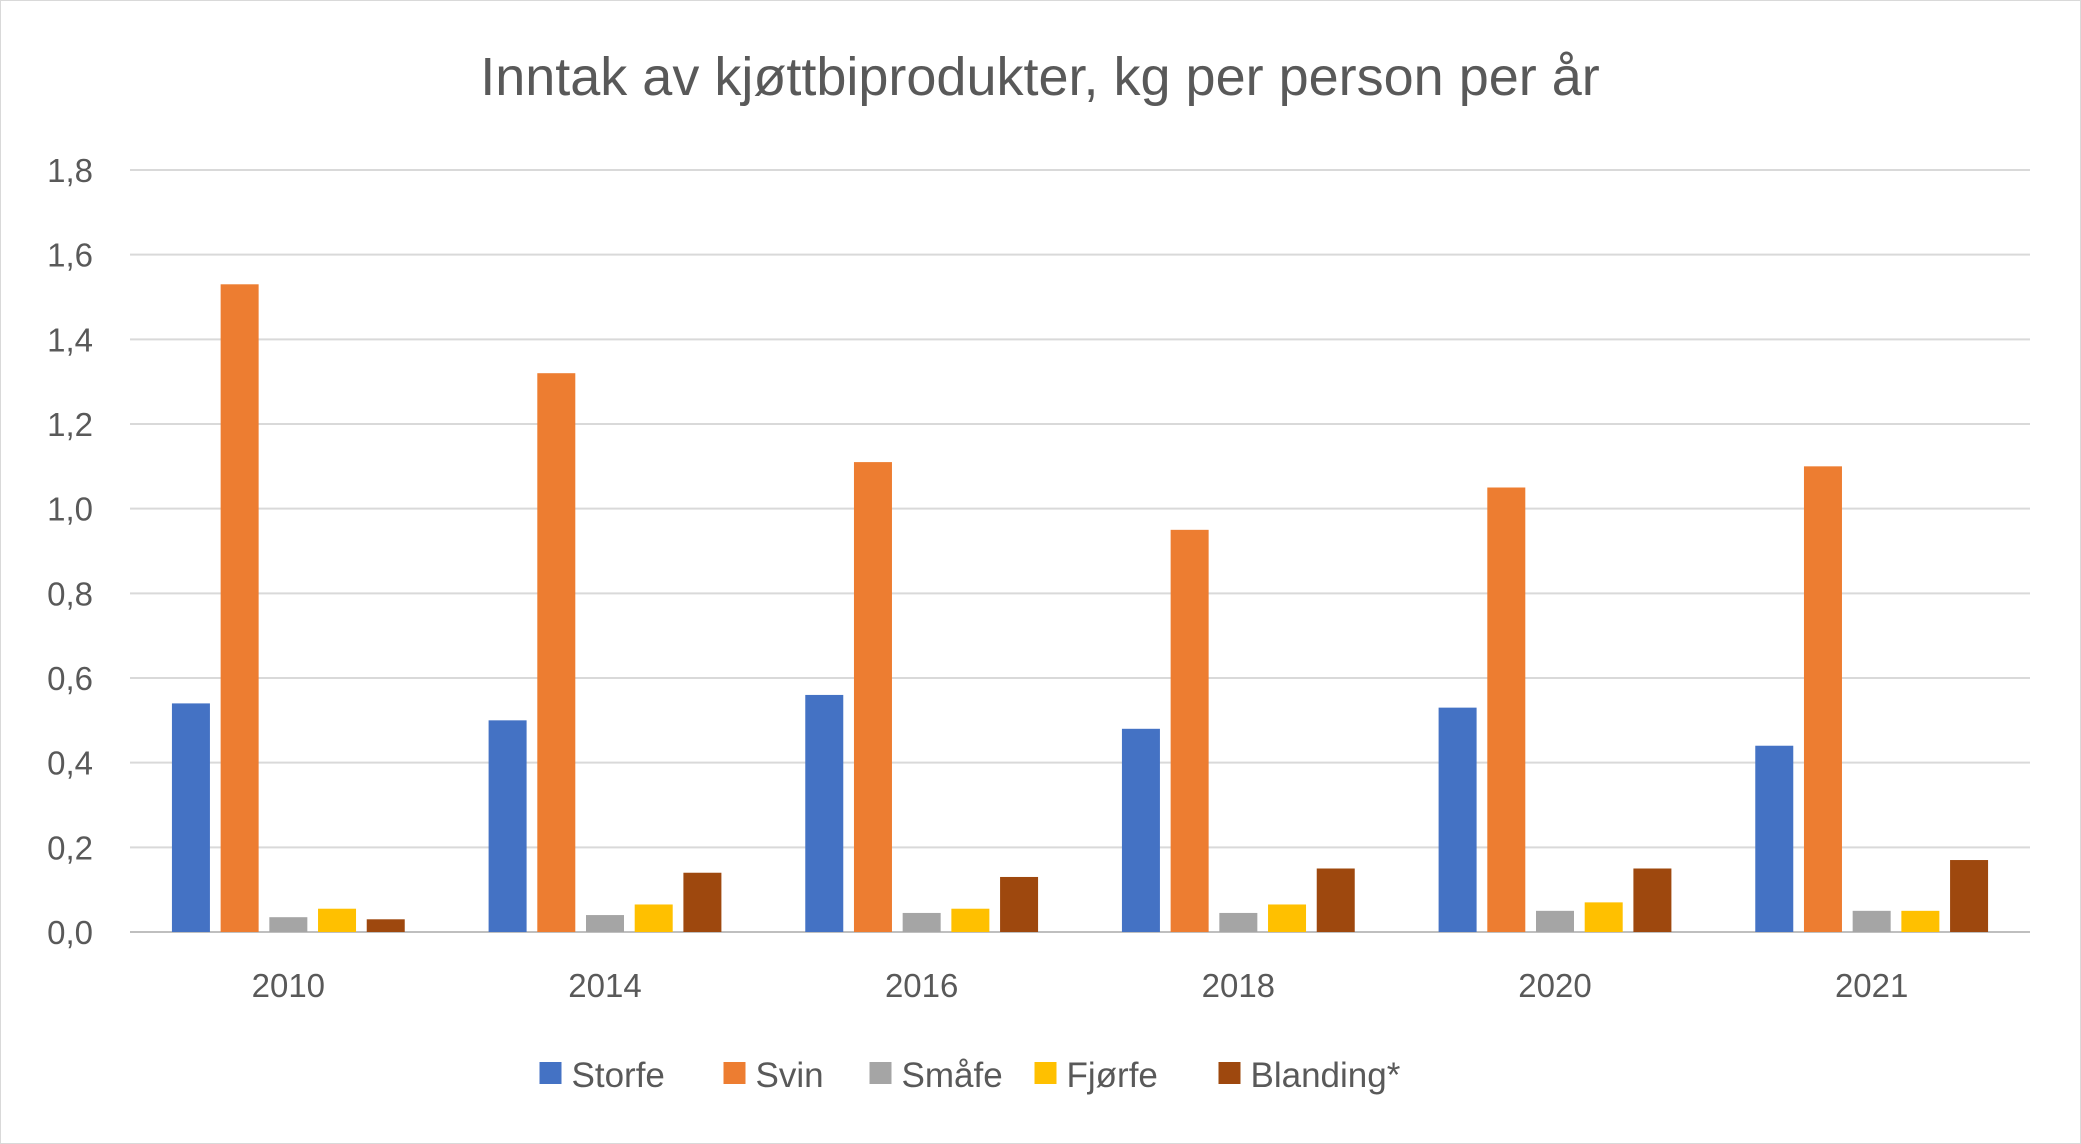 This screenshot has width=2081, height=1144. What do you see at coordinates (385, 925) in the screenshot?
I see `bar-blanding-2010` at bounding box center [385, 925].